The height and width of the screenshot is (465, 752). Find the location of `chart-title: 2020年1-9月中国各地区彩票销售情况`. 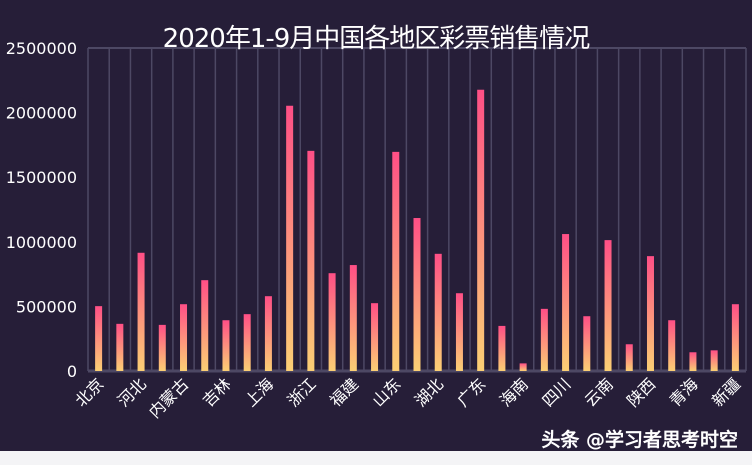

chart-title: 2020年1-9月中国各地区彩票销售情况 is located at coordinates (376, 39).